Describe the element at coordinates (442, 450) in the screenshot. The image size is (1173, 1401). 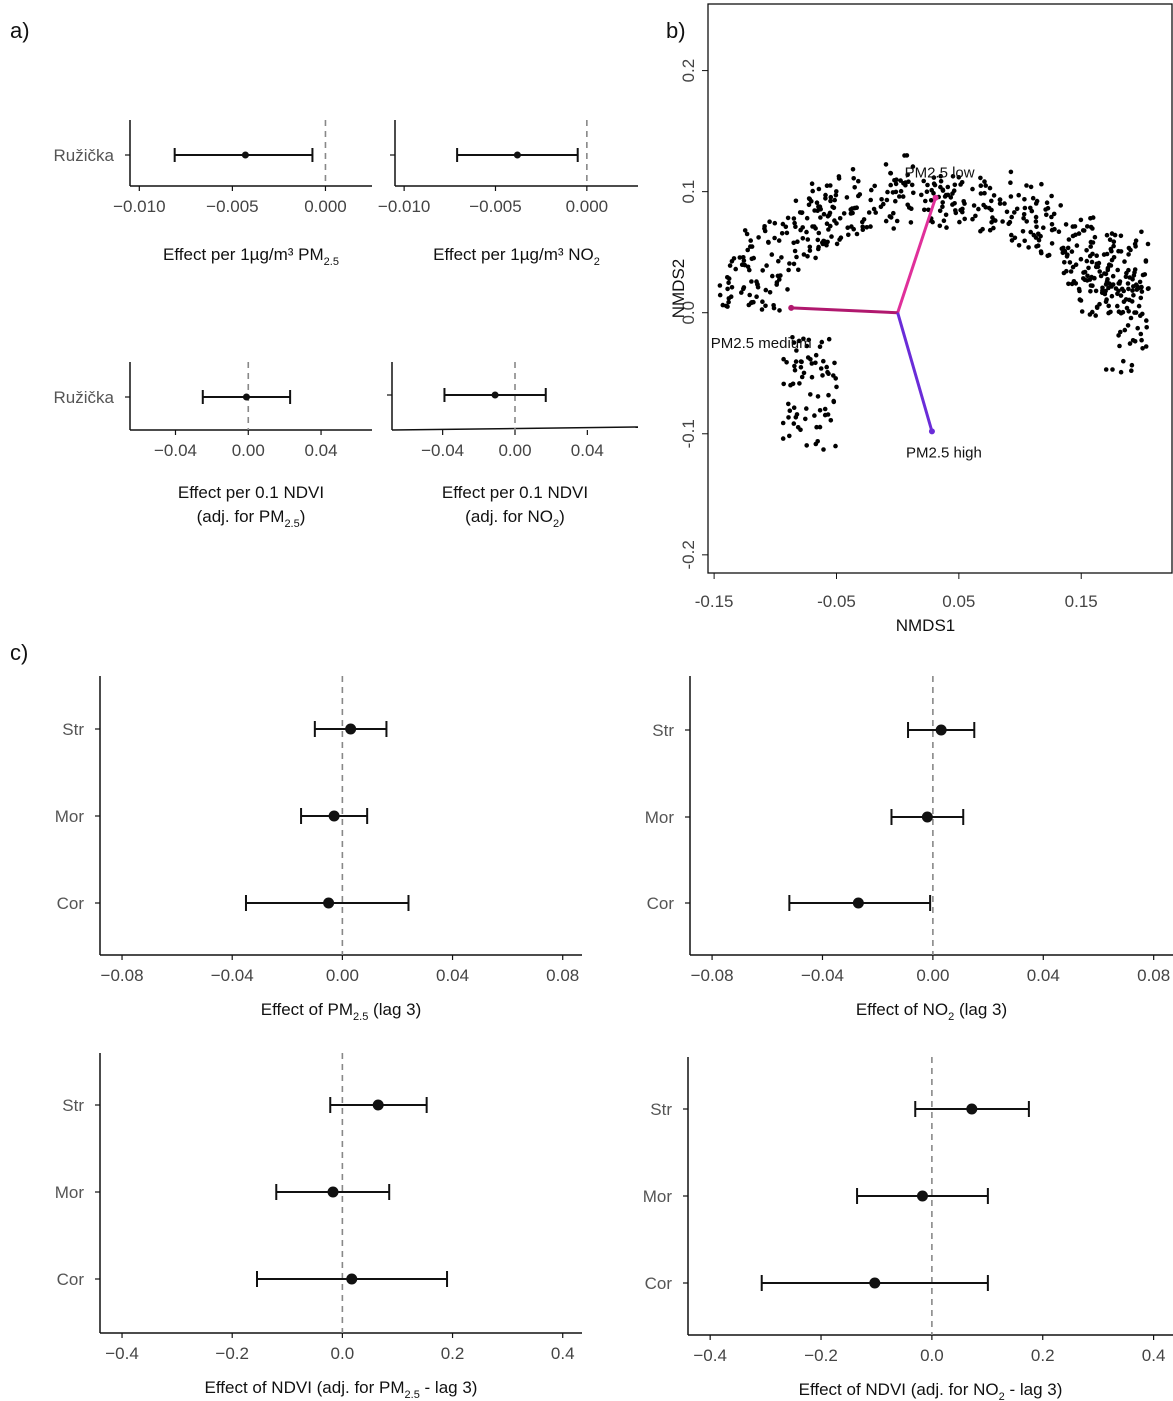
I see `x-tick-label: −0.04` at that location.